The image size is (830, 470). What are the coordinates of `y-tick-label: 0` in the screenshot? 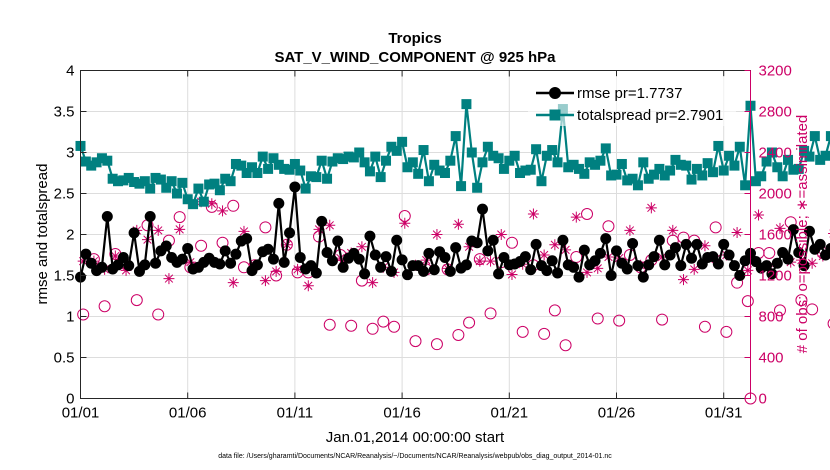 It's located at (70, 399).